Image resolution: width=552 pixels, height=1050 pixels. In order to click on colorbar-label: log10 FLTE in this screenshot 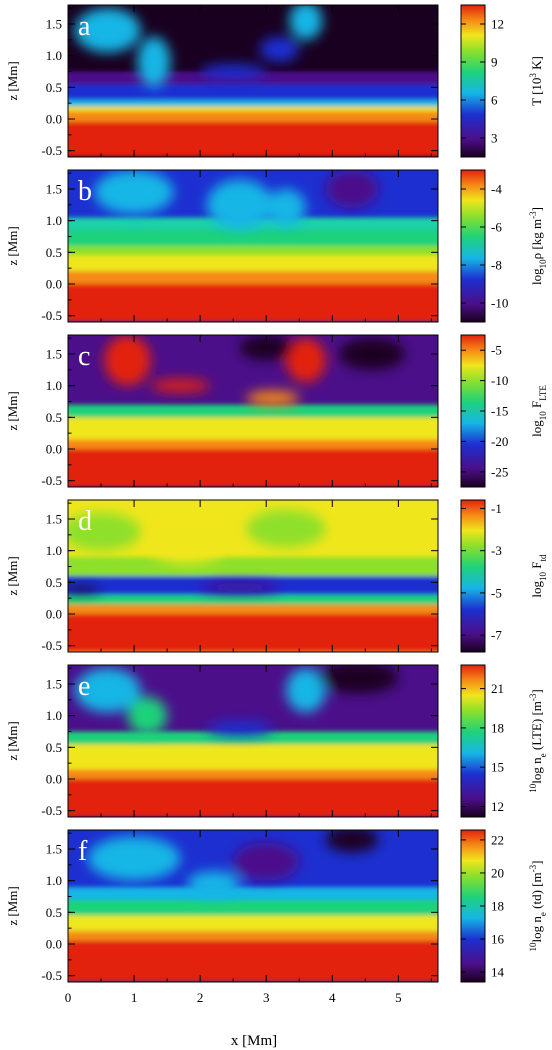, I will do `click(538, 411)`.